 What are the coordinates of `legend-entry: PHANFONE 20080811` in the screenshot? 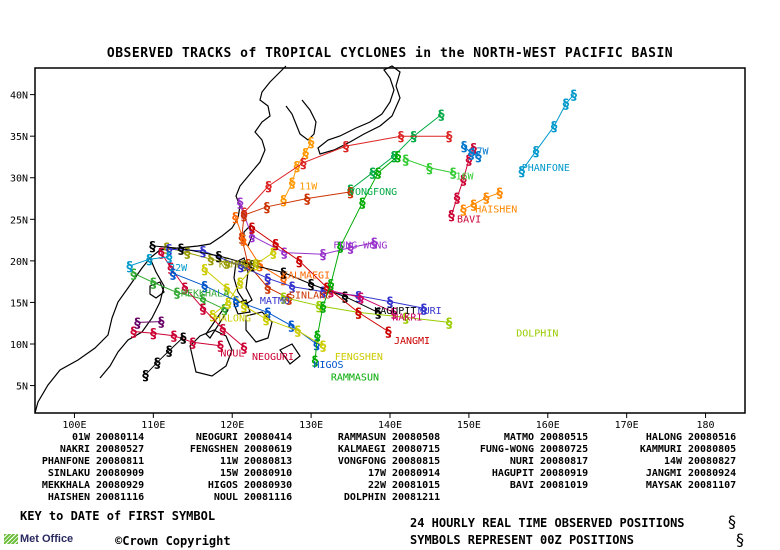 It's located at (94, 461).